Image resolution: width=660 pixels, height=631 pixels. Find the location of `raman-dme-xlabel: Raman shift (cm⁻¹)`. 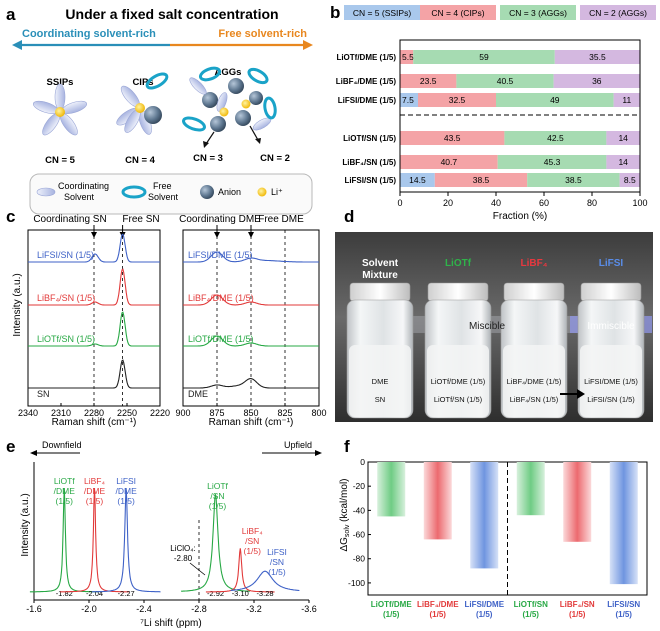

raman-dme-xlabel: Raman shift (cm⁻¹) is located at coordinates (251, 422).